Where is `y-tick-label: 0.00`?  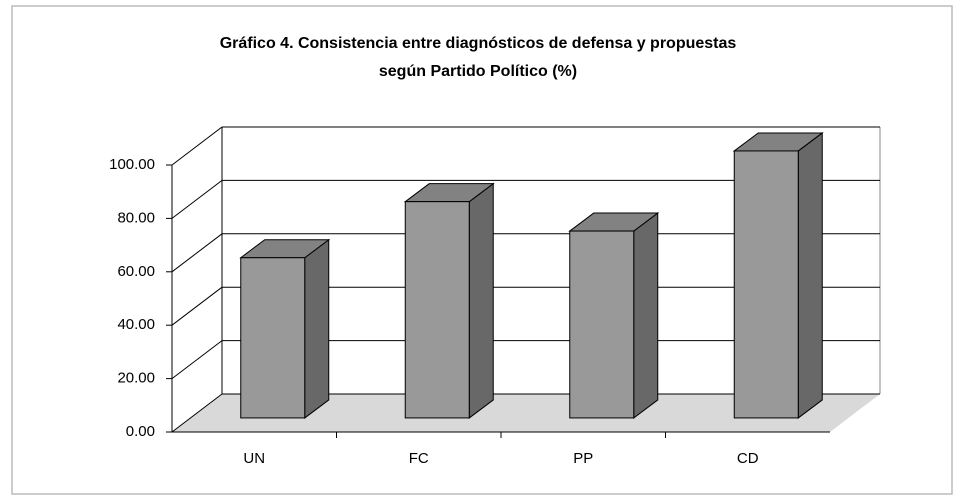
y-tick-label: 0.00 is located at coordinates (140, 431).